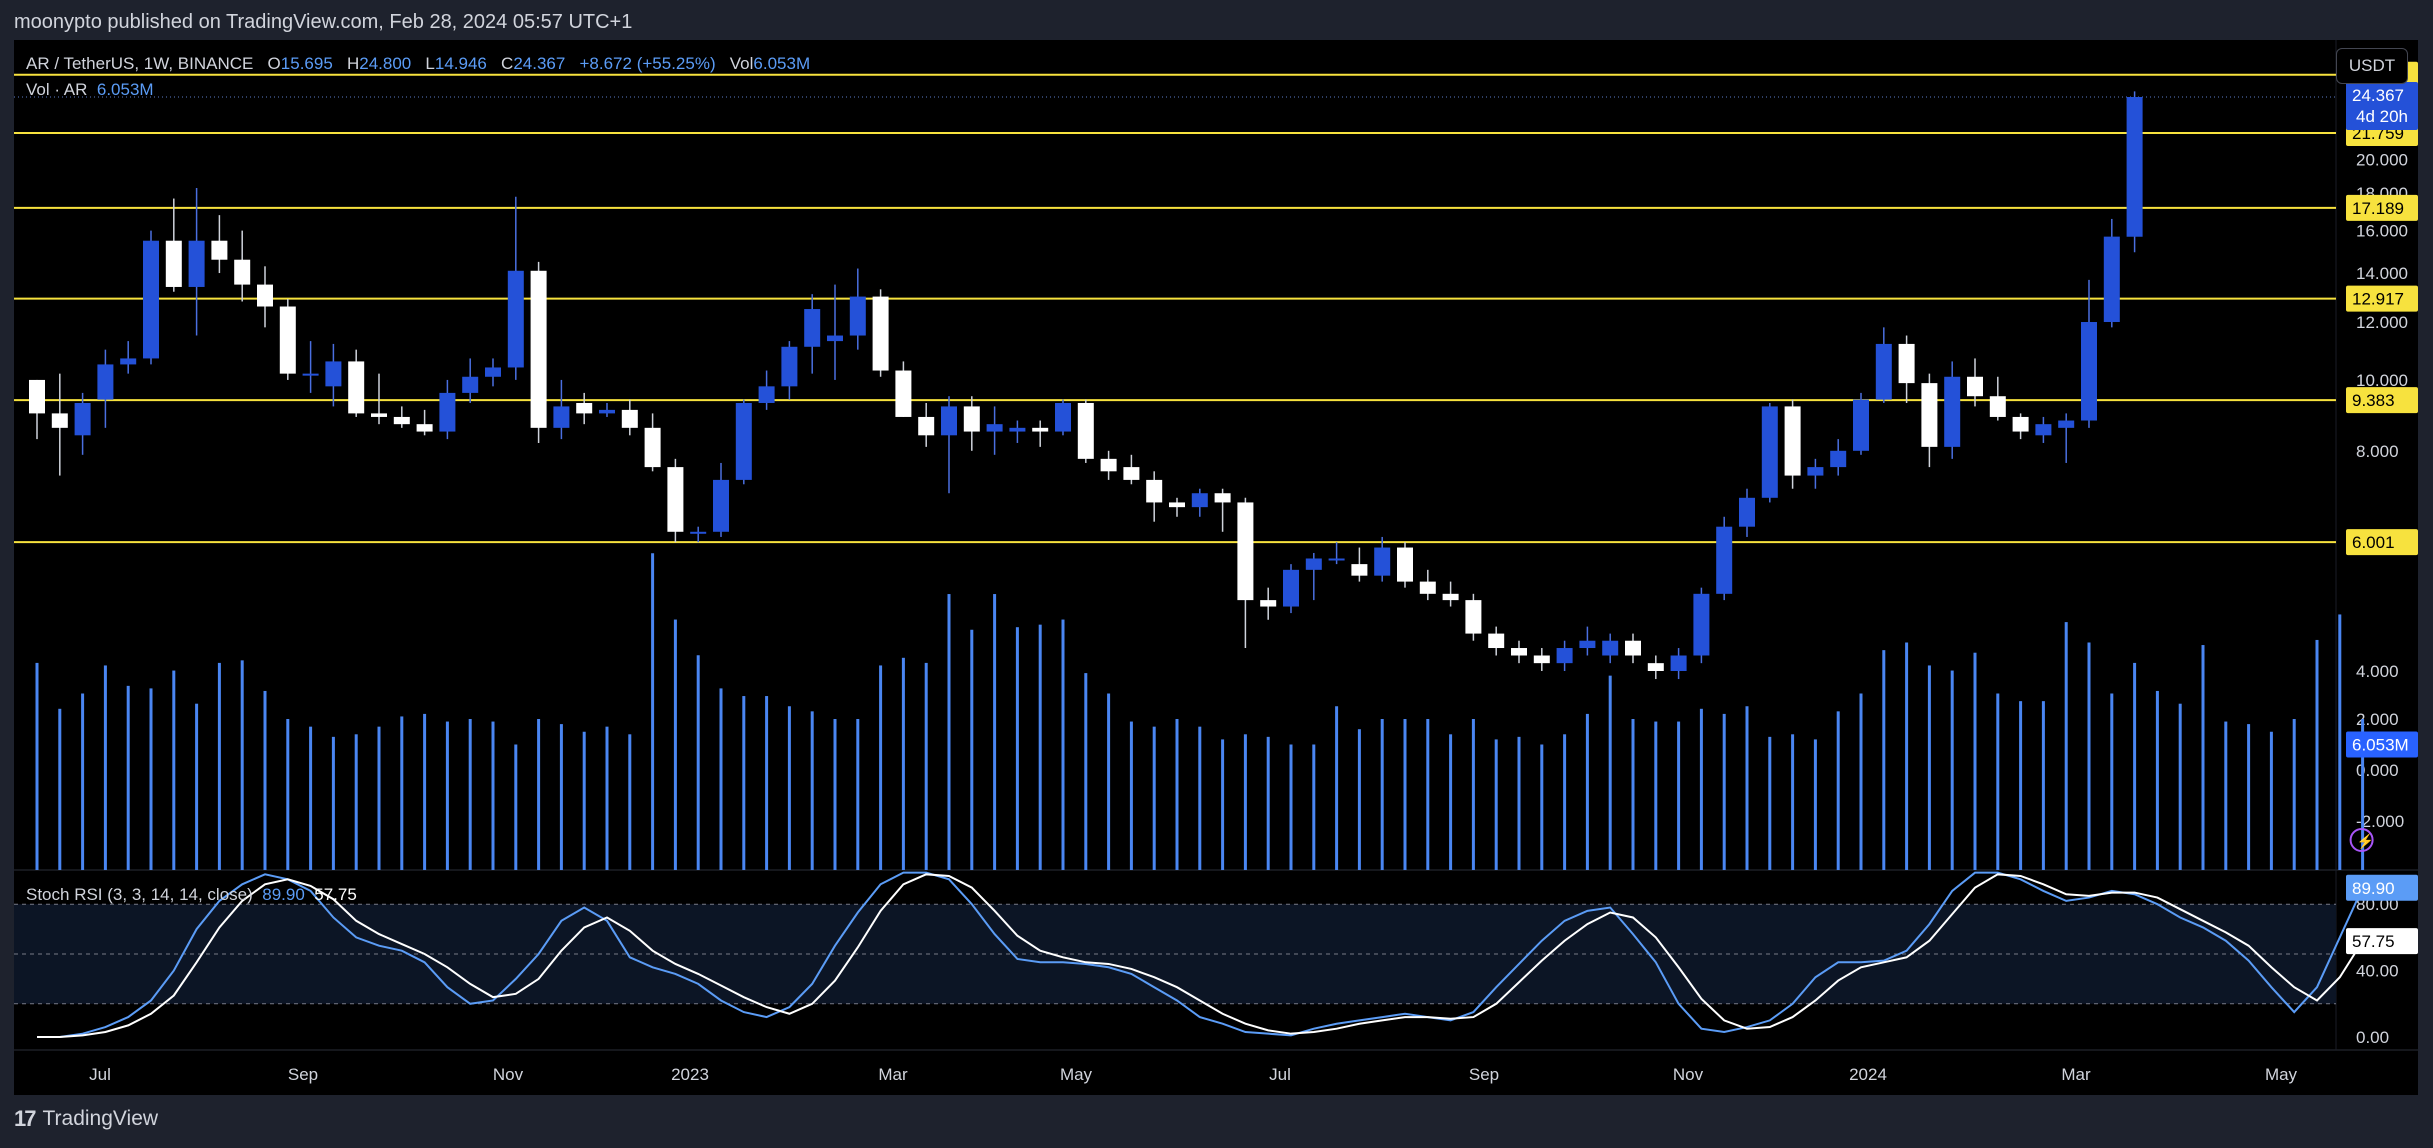 The width and height of the screenshot is (2433, 1148). Describe the element at coordinates (1484, 1074) in the screenshot. I see `time-tick-label: Sep` at that location.